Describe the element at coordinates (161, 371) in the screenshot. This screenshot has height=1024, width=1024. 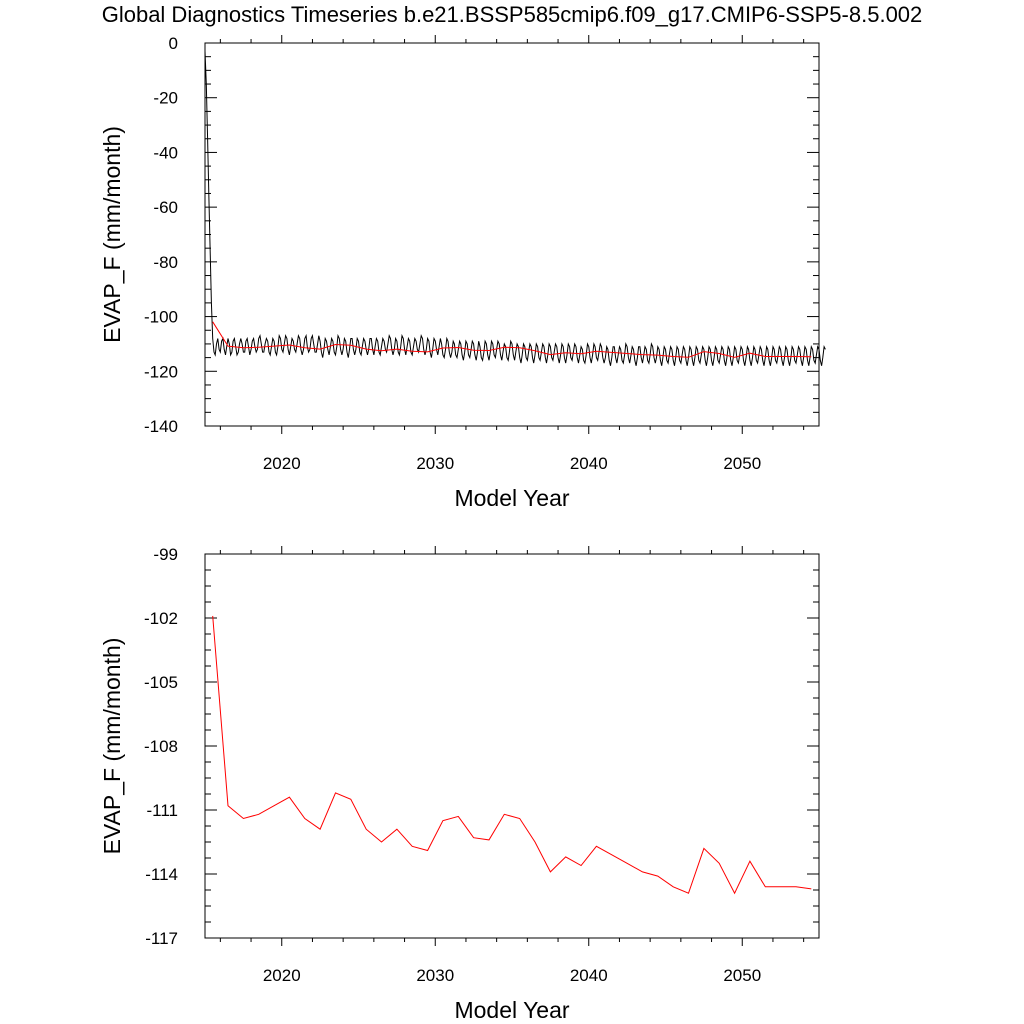
I see `top-y-tick-label: -120` at that location.